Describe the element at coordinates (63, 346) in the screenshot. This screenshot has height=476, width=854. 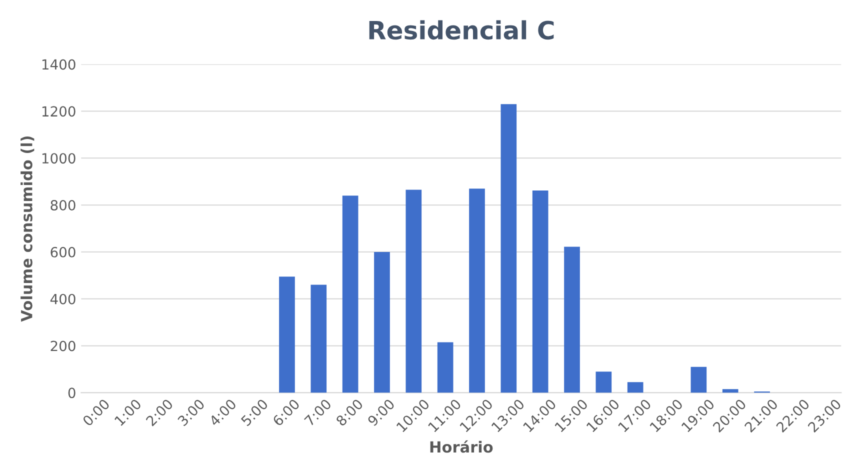
I see `y-tick-label: 200` at that location.